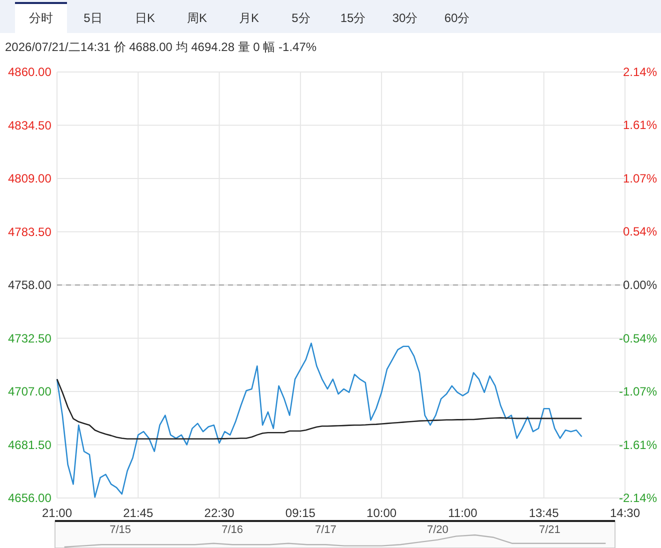 This screenshot has width=661, height=548. I want to click on x-tick-label: 21:45, so click(138, 513).